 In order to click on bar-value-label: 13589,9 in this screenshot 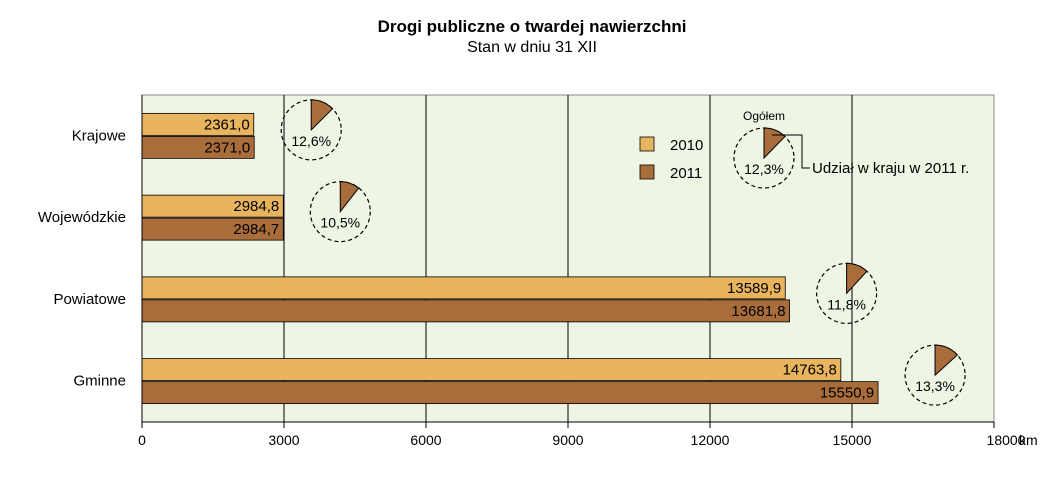, I will do `click(754, 288)`.